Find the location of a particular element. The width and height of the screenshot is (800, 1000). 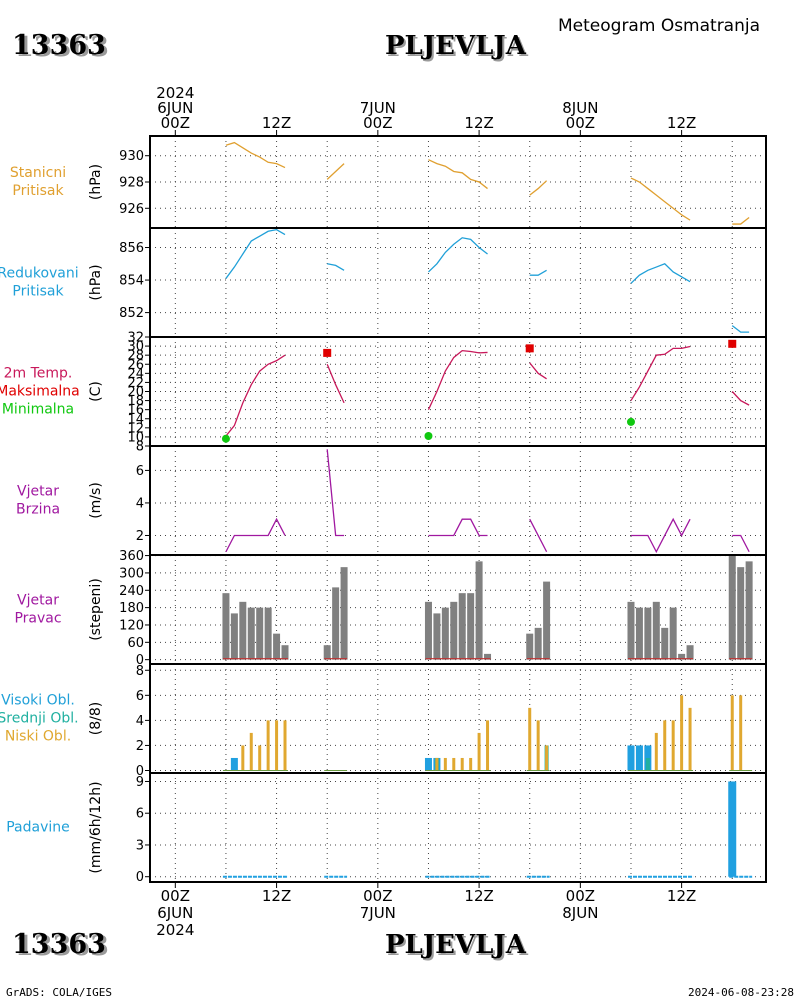

panel-label: Srednji Obl. is located at coordinates (39, 719).